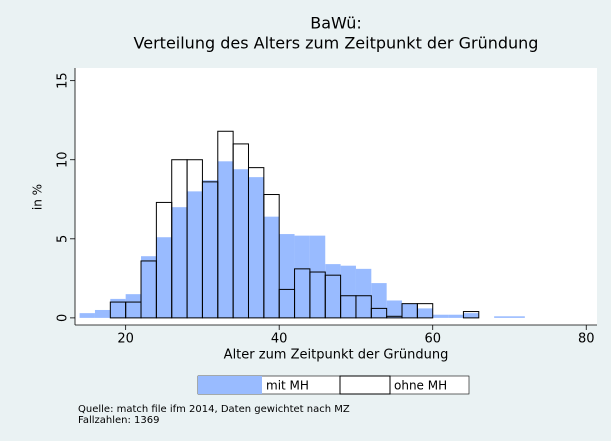 Image resolution: width=611 pixels, height=441 pixels. Describe the element at coordinates (420, 386) in the screenshot. I see `legend-label: ohne MH` at that location.